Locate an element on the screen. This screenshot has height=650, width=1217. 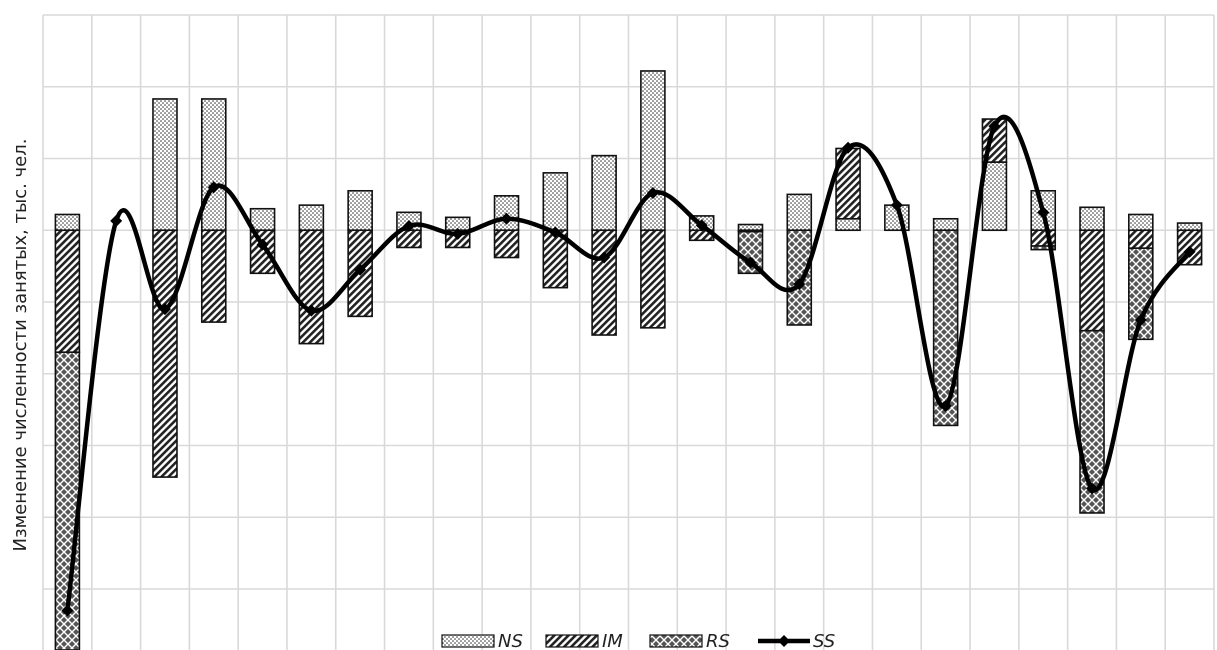
legend-marker-ss is located at coordinates (784, 641).